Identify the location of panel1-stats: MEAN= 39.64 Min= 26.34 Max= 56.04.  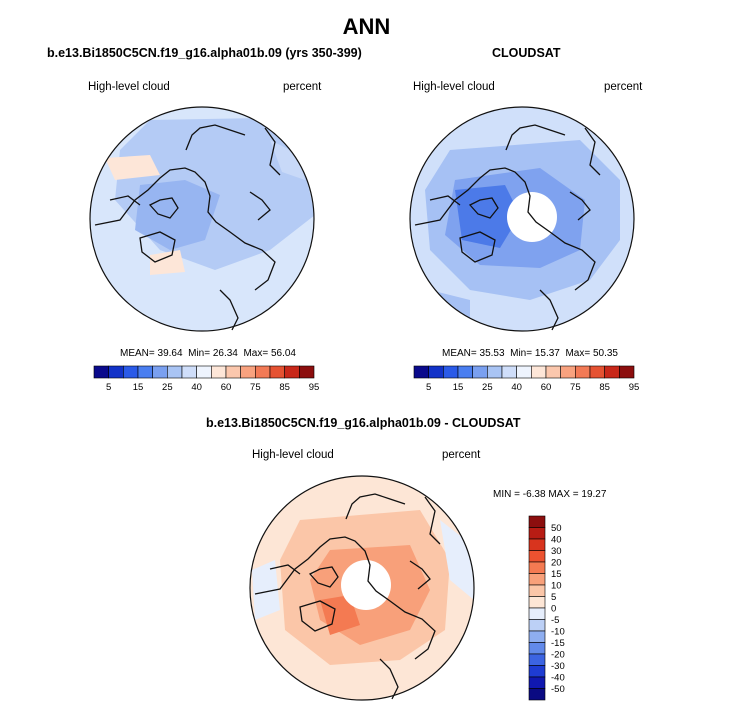
(208, 353).